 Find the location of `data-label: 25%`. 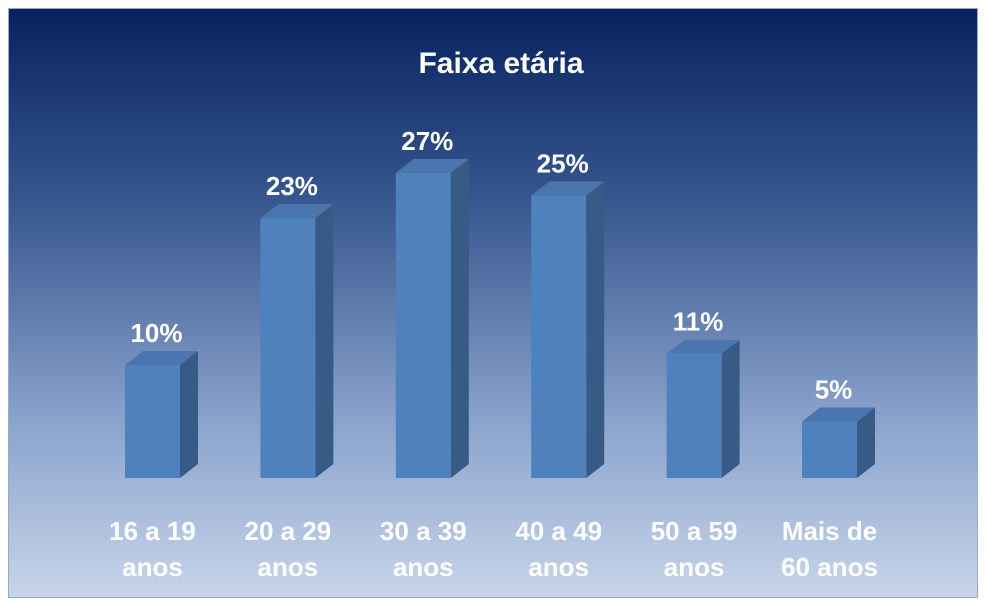

data-label: 25% is located at coordinates (563, 163).